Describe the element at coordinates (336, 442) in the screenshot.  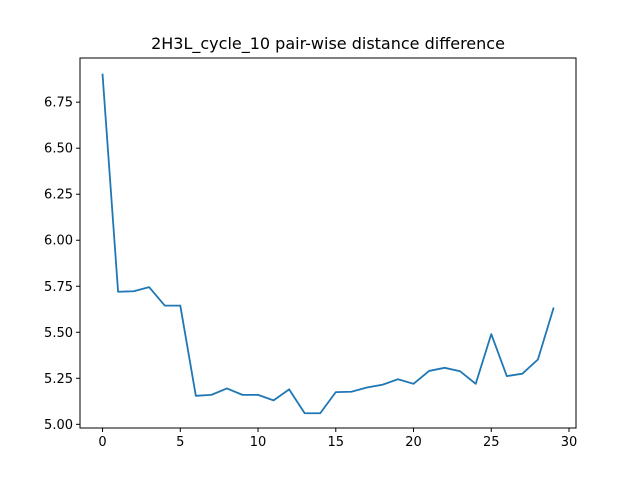
I see `x-tick-label: 15` at that location.